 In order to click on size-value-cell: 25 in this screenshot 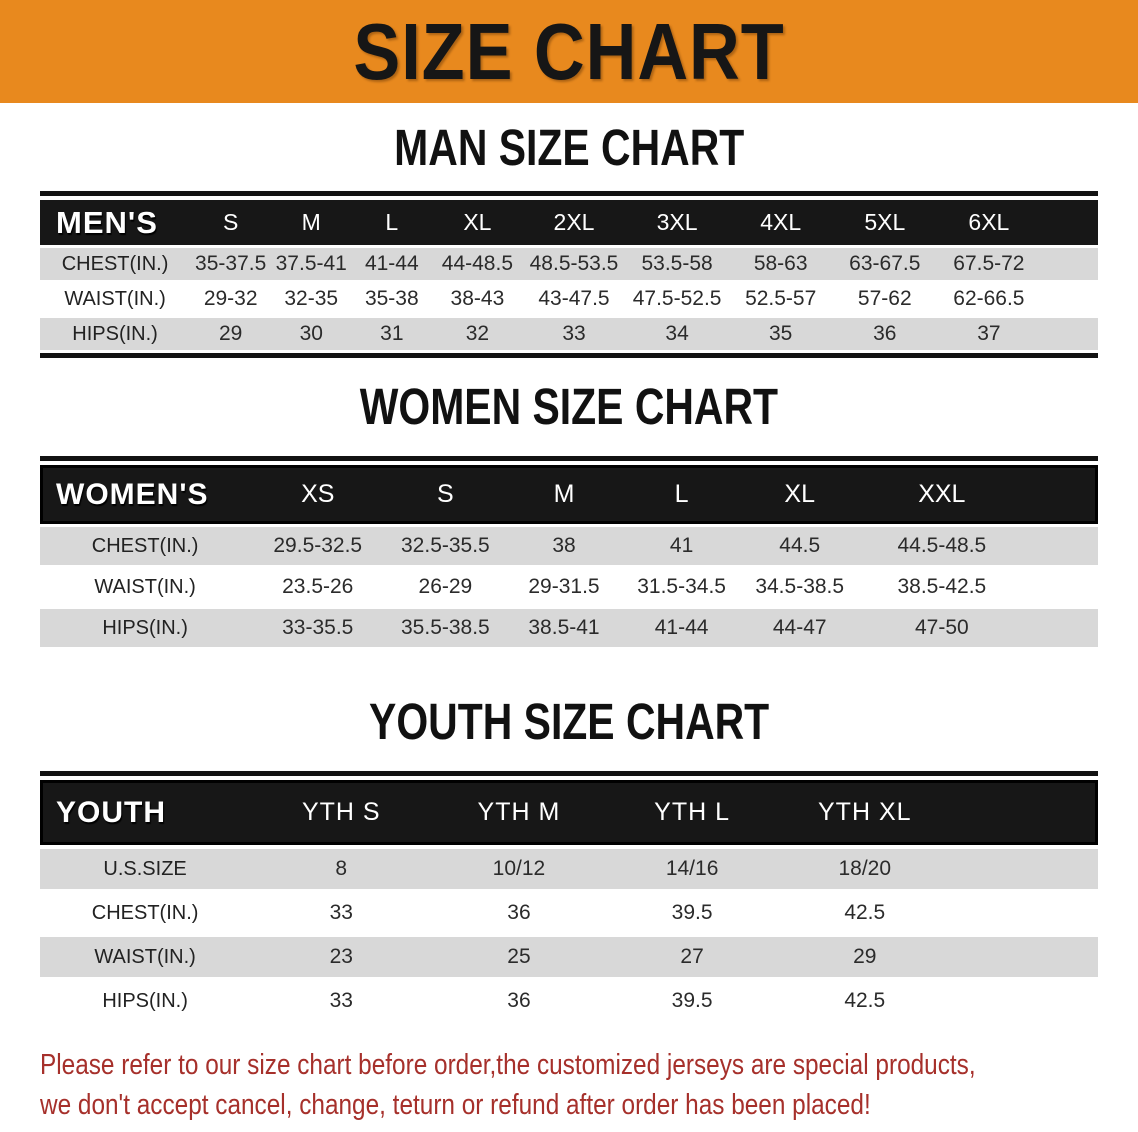, I will do `click(519, 956)`.